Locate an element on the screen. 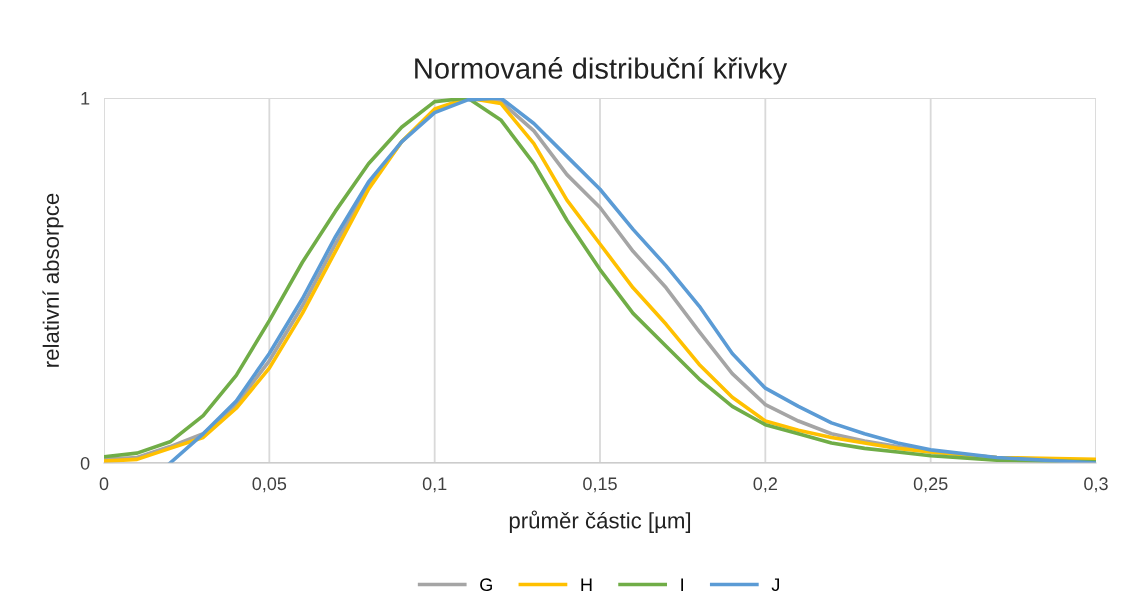 The width and height of the screenshot is (1128, 605). legend-label: J is located at coordinates (775, 585).